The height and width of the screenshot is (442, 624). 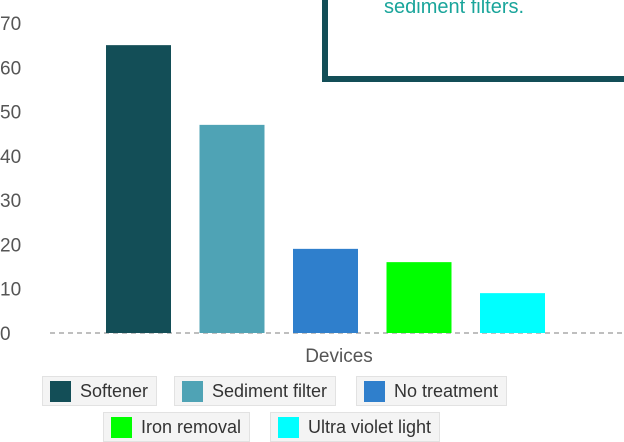 What do you see at coordinates (10, 201) in the screenshot?
I see `y-tick-label: 30` at bounding box center [10, 201].